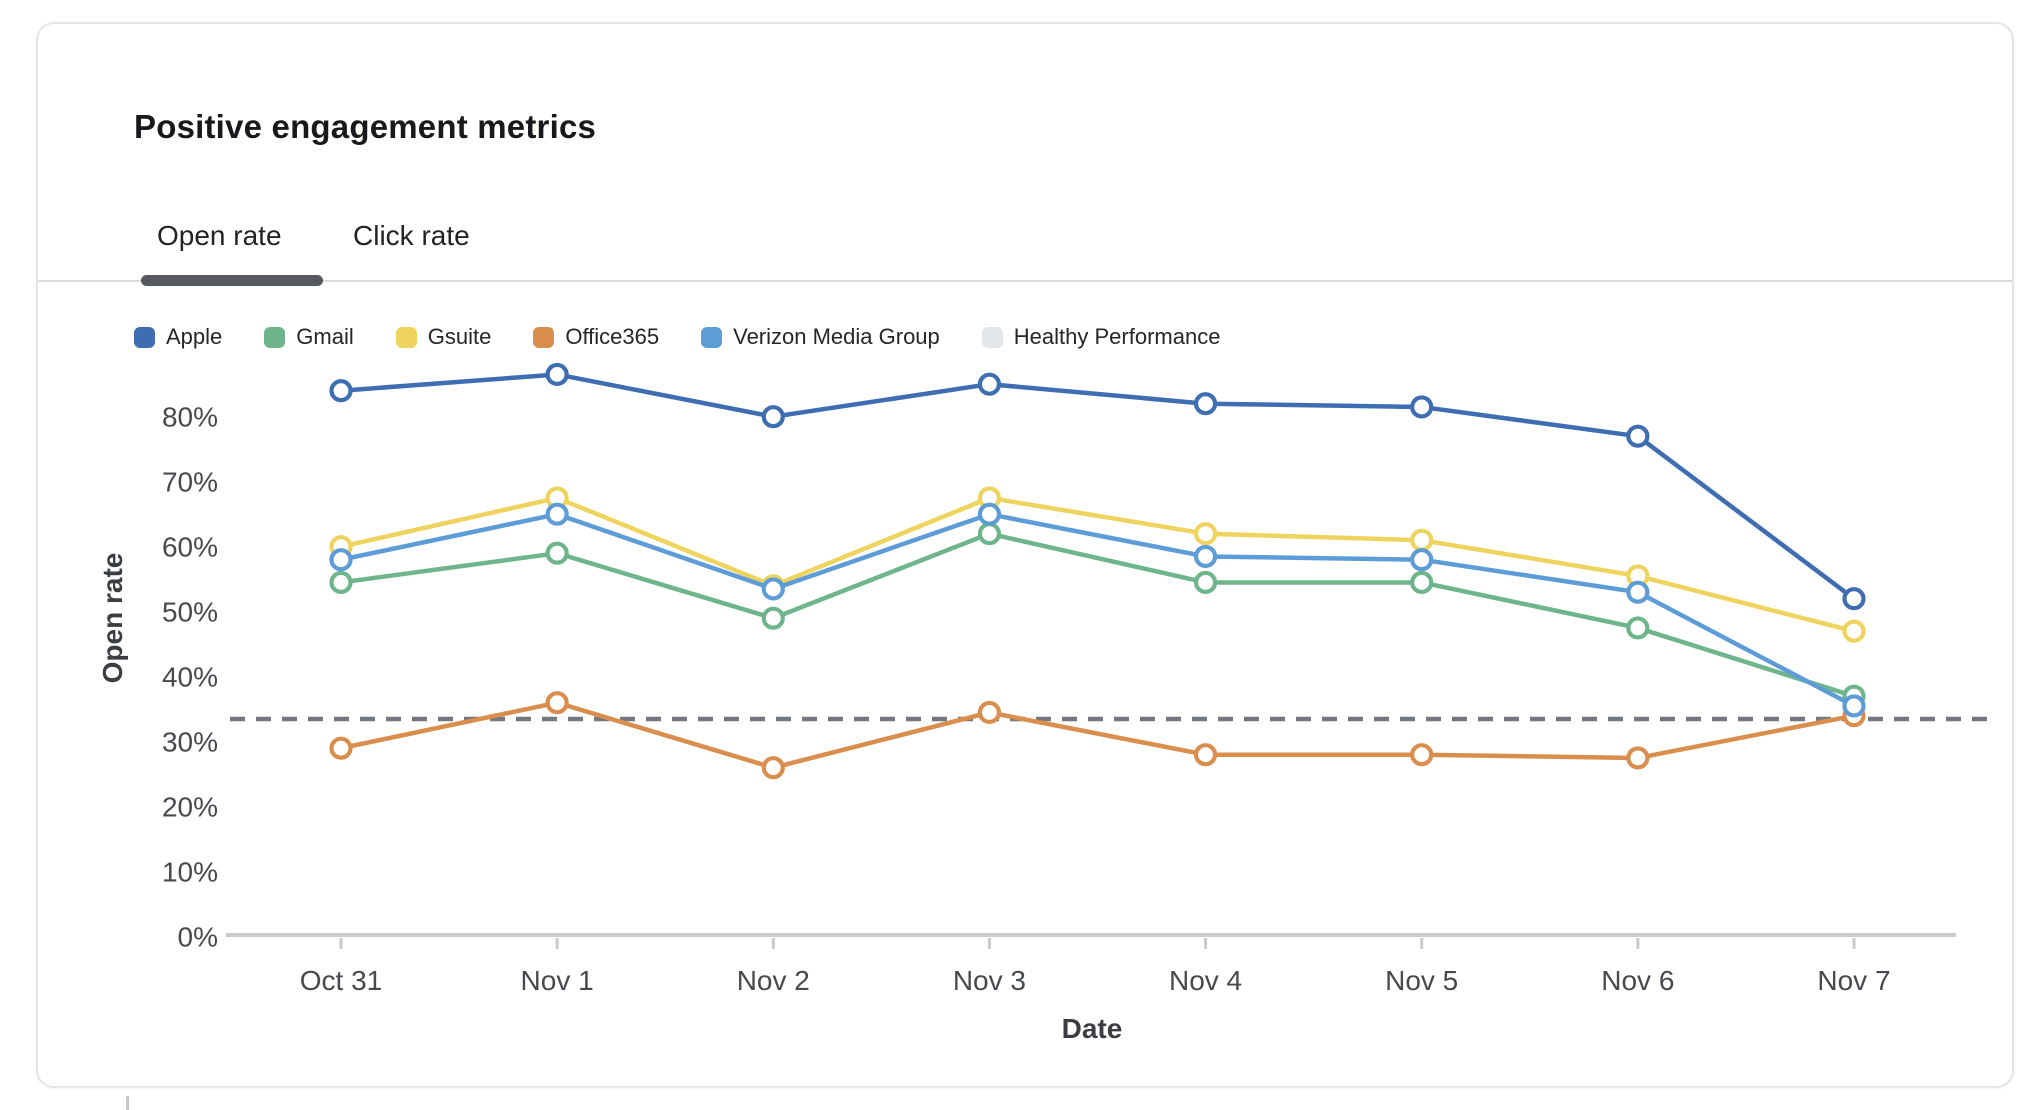  What do you see at coordinates (127, 1103) in the screenshot?
I see `next-card-edge` at bounding box center [127, 1103].